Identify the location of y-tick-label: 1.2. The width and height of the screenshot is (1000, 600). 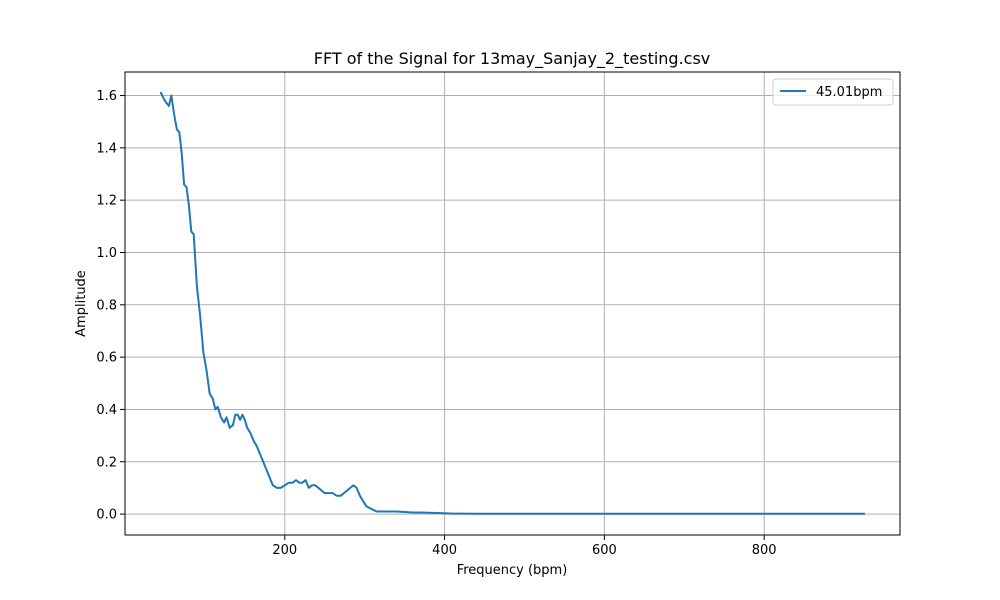
(106, 201).